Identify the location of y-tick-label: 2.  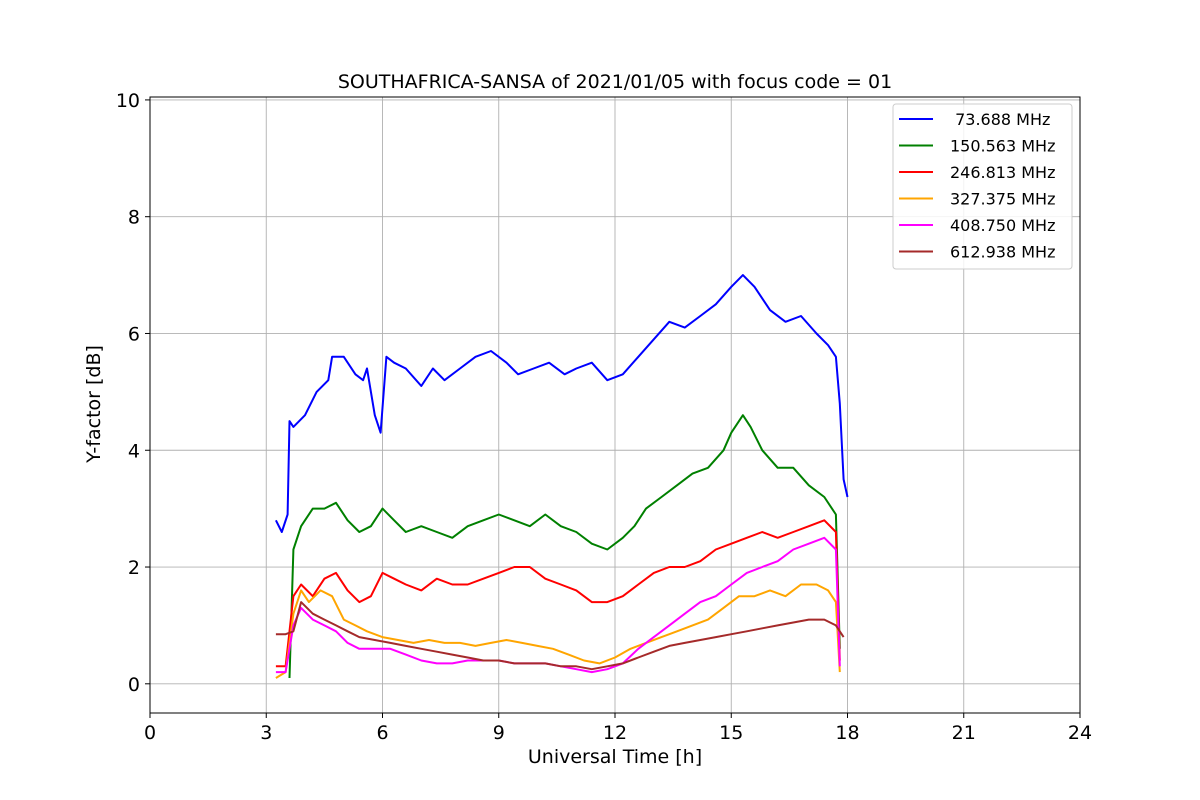
(134, 568).